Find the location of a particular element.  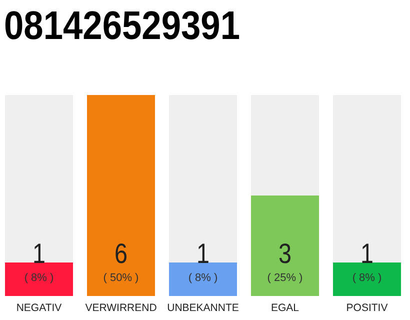

chart-title: 081426529391 is located at coordinates (137, 26).